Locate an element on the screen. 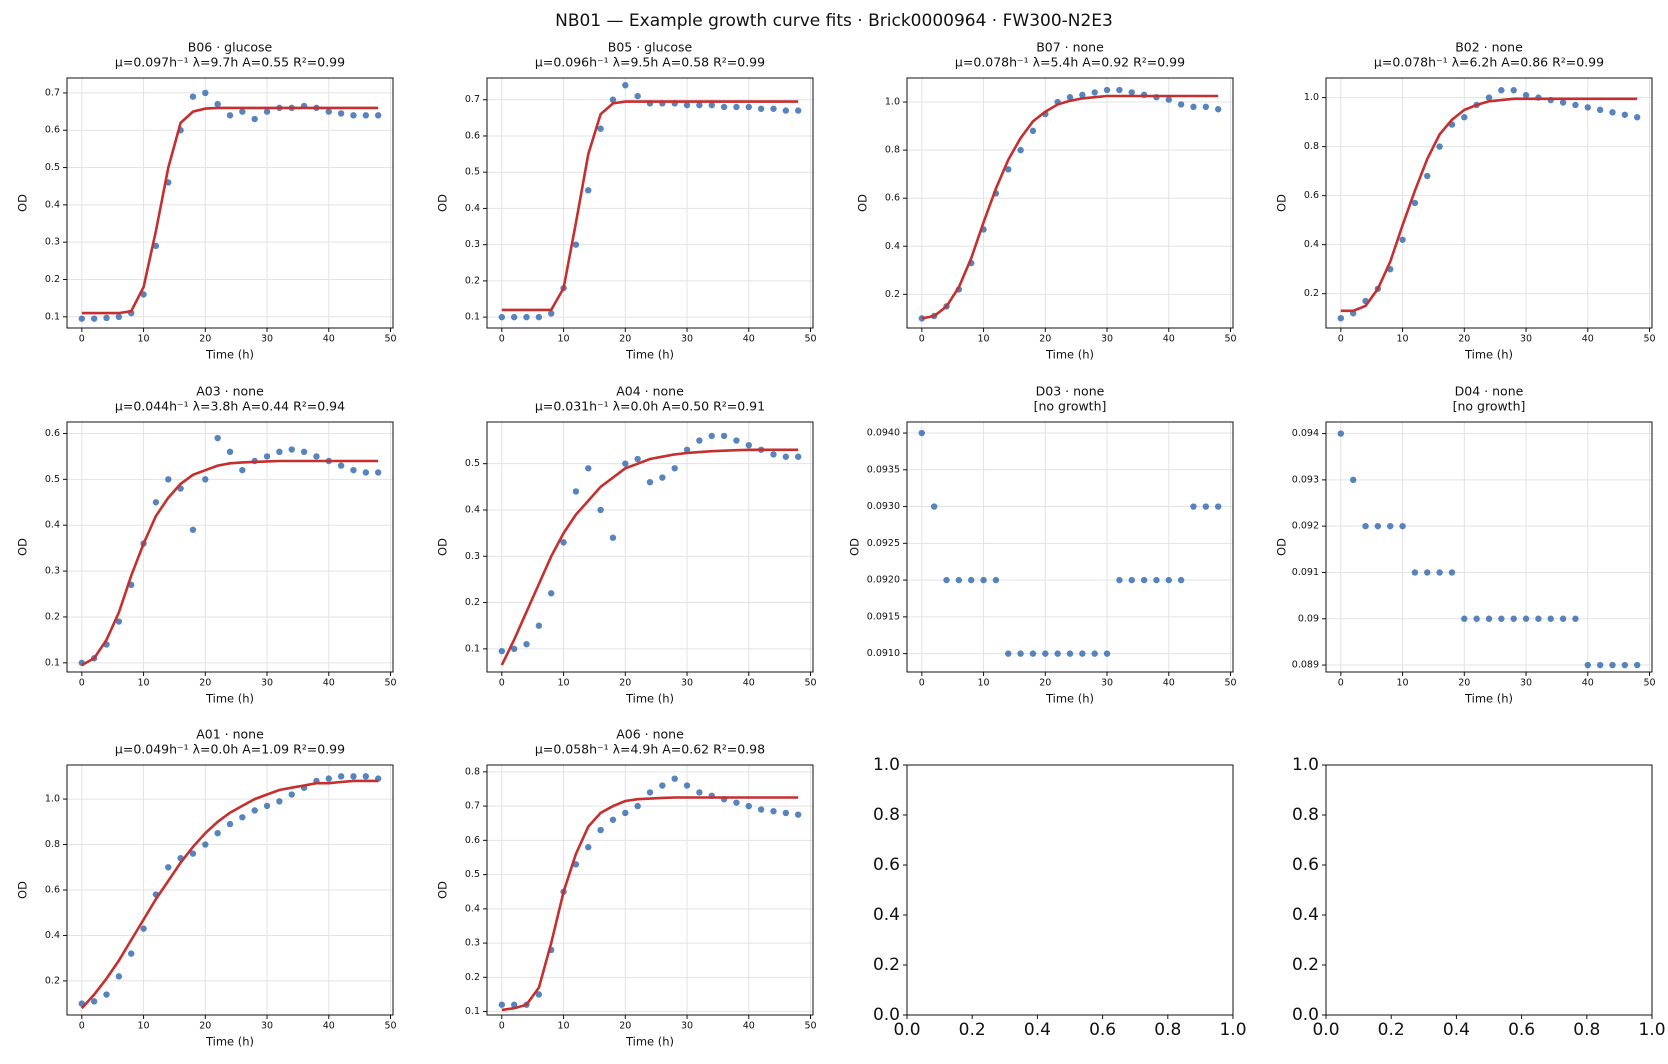 The height and width of the screenshot is (1064, 1668). x-tick-label: 10 is located at coordinates (144, 683).